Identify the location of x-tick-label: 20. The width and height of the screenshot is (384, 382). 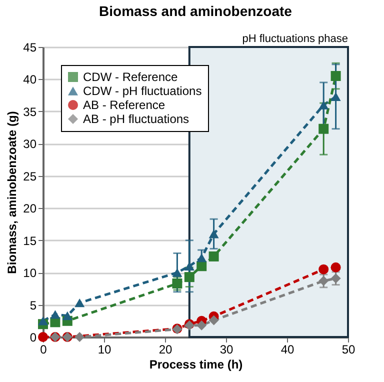
(165, 349).